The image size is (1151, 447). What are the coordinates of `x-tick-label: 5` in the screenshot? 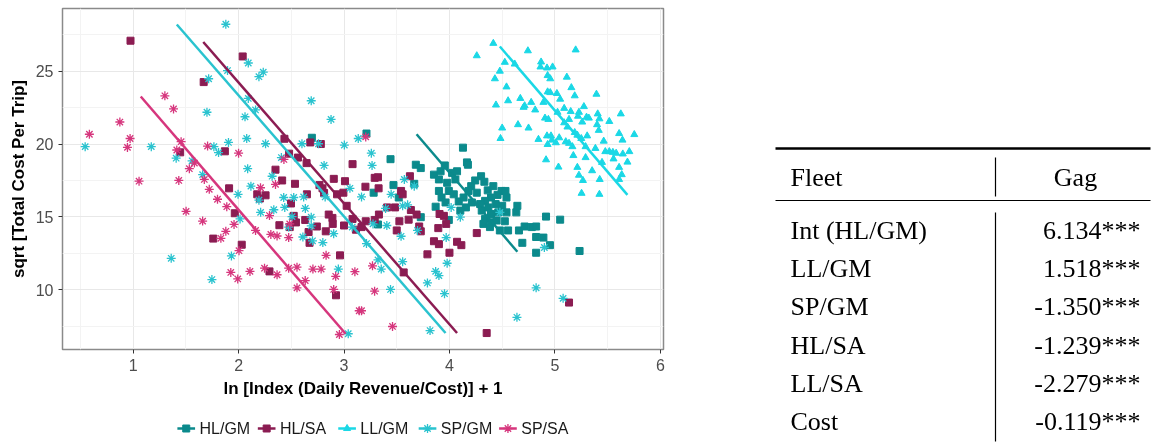 It's located at (555, 365).